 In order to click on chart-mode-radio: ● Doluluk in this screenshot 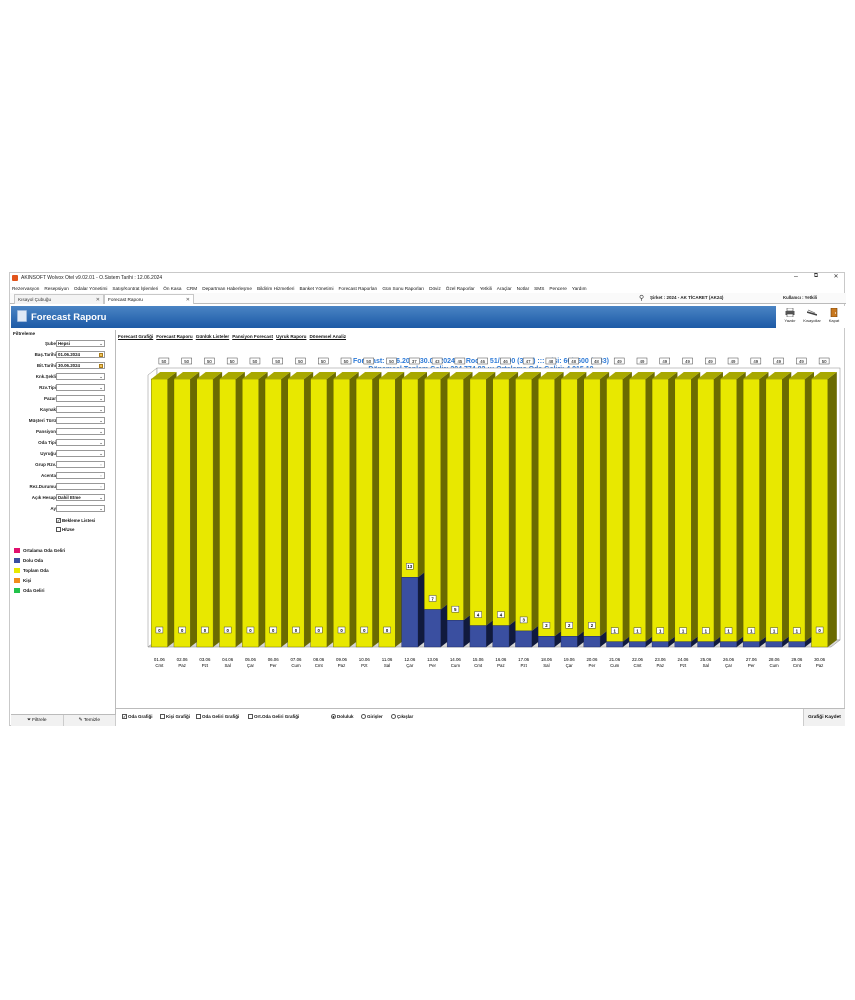, I will do `click(342, 717)`.